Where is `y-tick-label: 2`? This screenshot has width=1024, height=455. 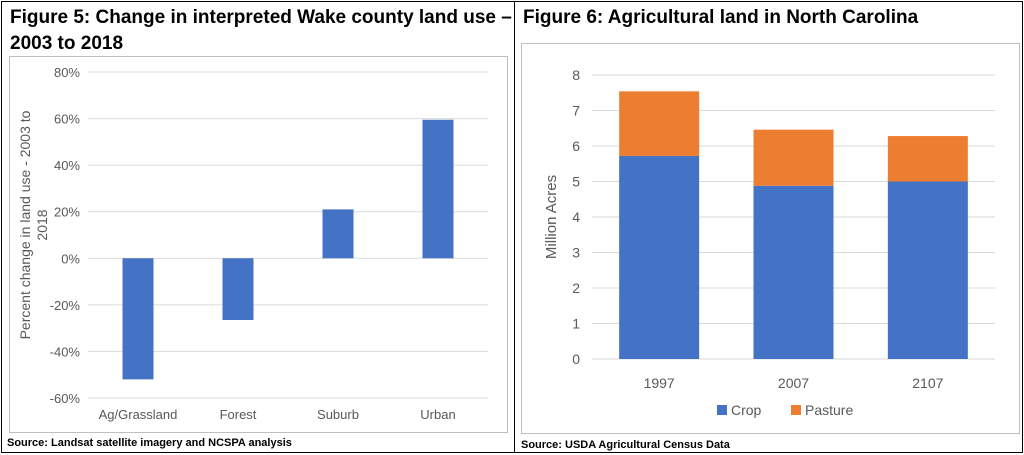 y-tick-label: 2 is located at coordinates (576, 288).